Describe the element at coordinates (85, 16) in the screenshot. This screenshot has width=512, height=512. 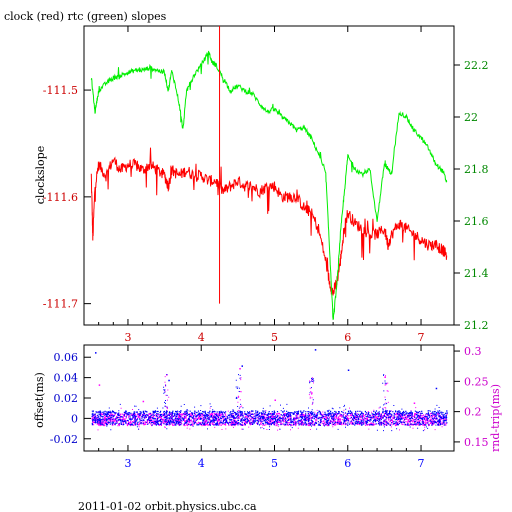
I see `chart-title: clock (red) rtc (green) slopes` at that location.